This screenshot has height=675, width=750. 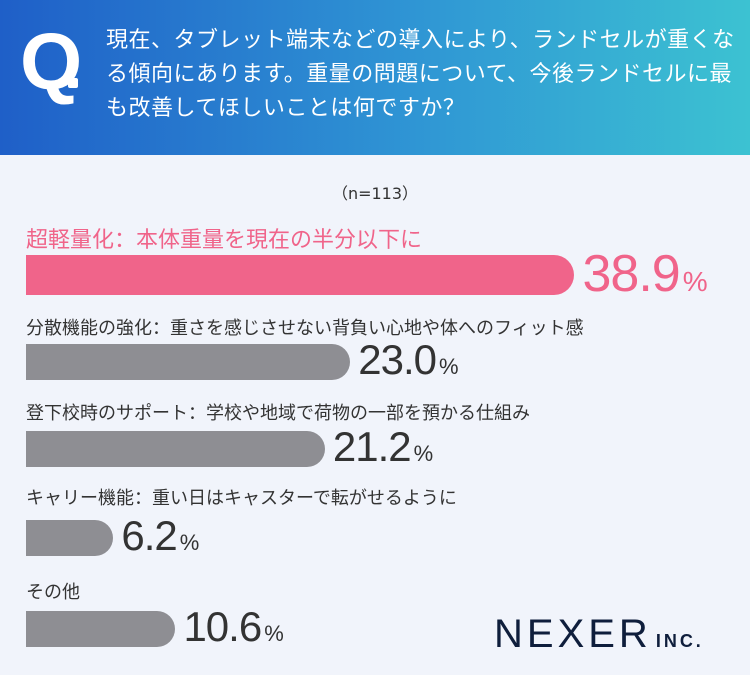 I want to click on value-label: 6.2%, so click(x=160, y=536).